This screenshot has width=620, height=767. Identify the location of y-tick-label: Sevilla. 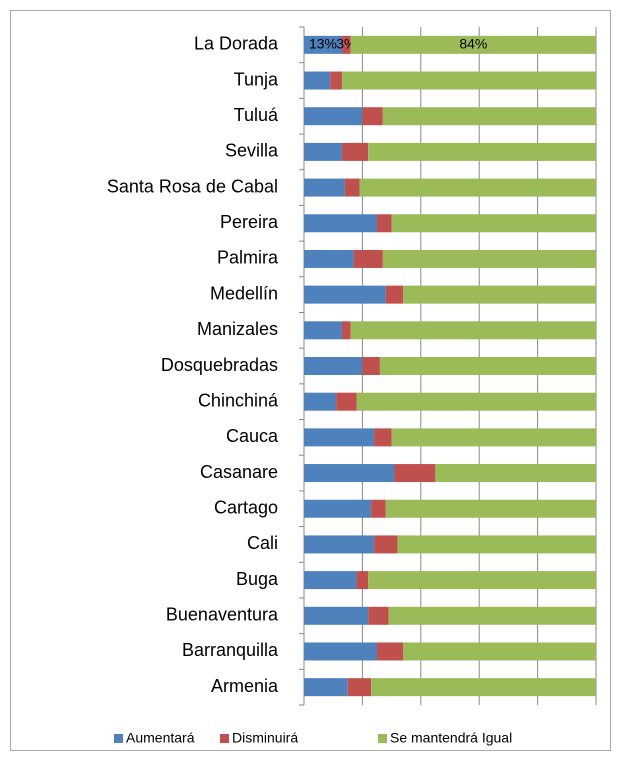
(252, 151).